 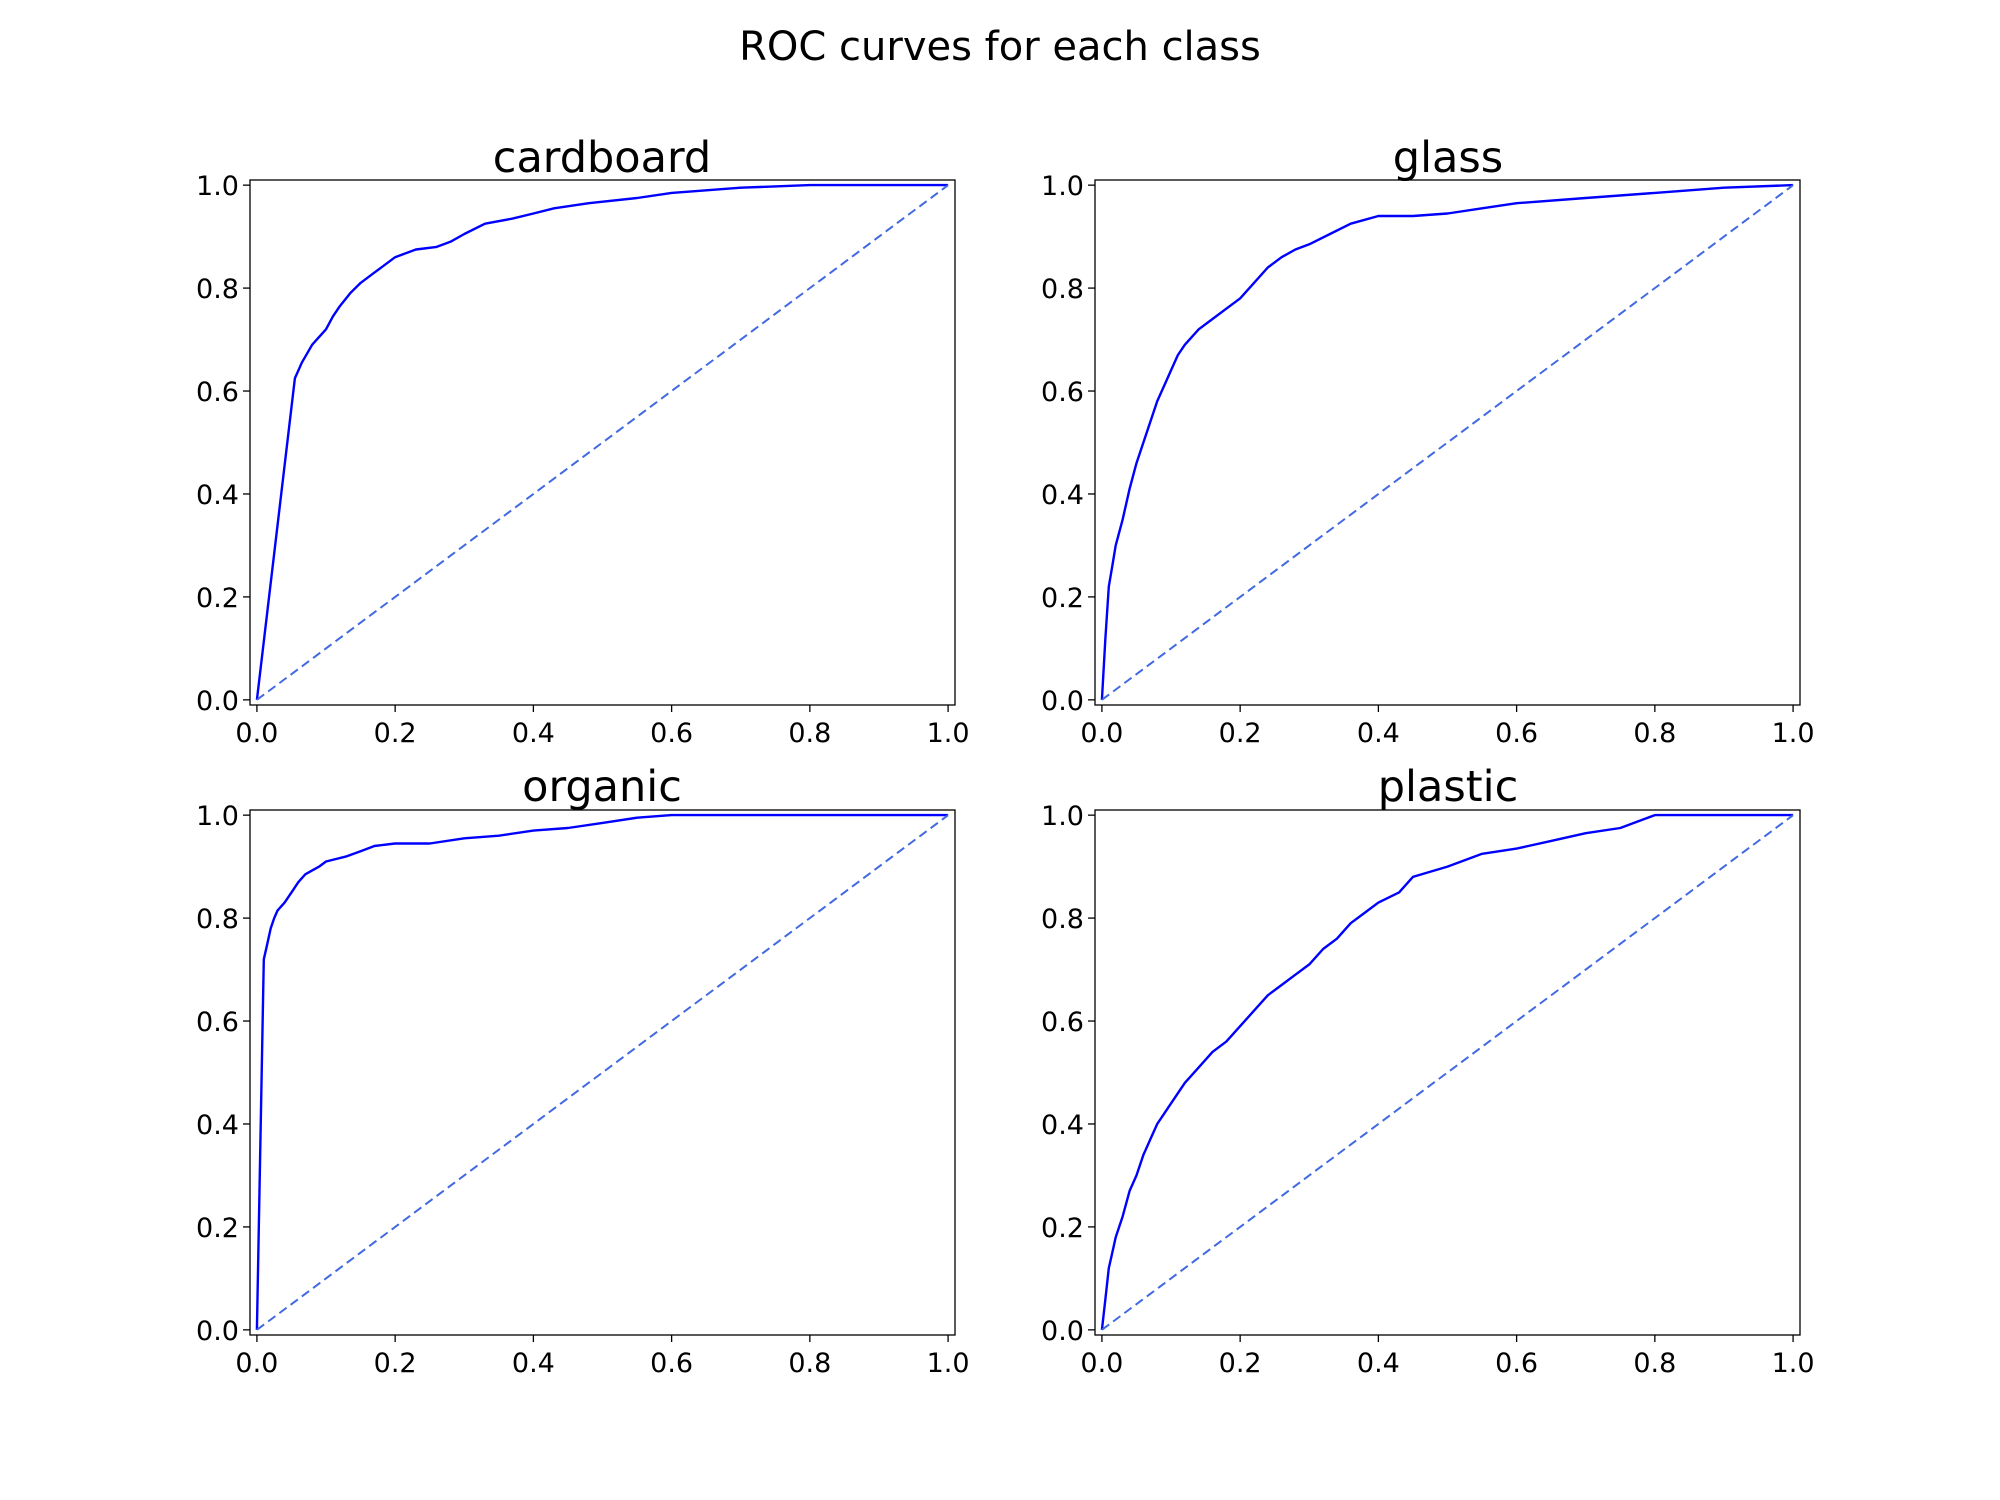 What do you see at coordinates (602, 787) in the screenshot?
I see `panel-title-organic: organic` at bounding box center [602, 787].